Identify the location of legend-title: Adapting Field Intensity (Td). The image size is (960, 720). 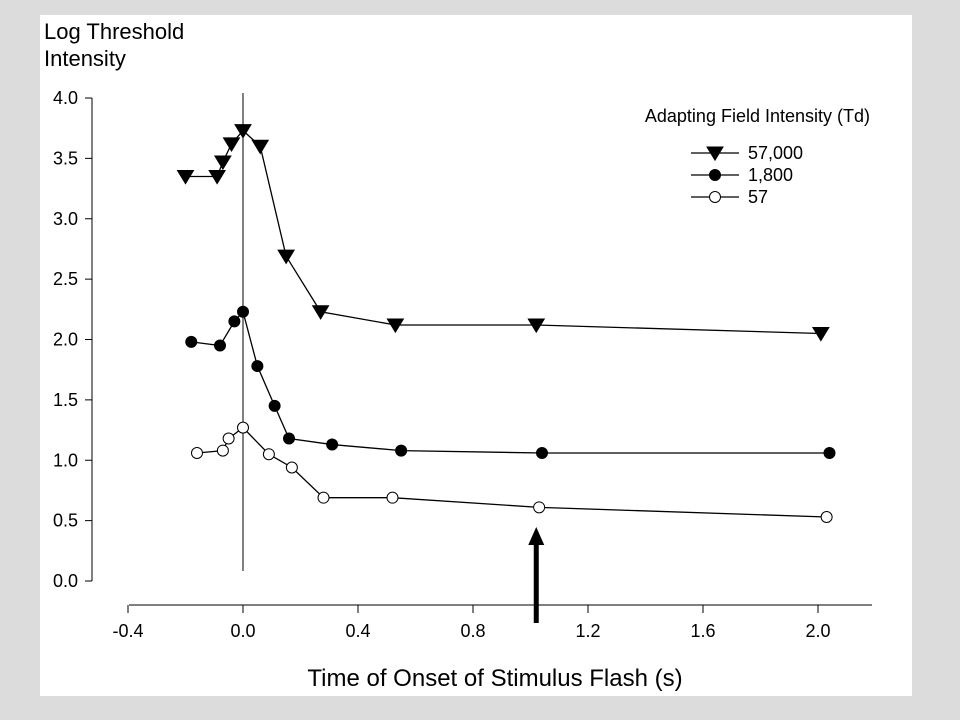
(757, 116).